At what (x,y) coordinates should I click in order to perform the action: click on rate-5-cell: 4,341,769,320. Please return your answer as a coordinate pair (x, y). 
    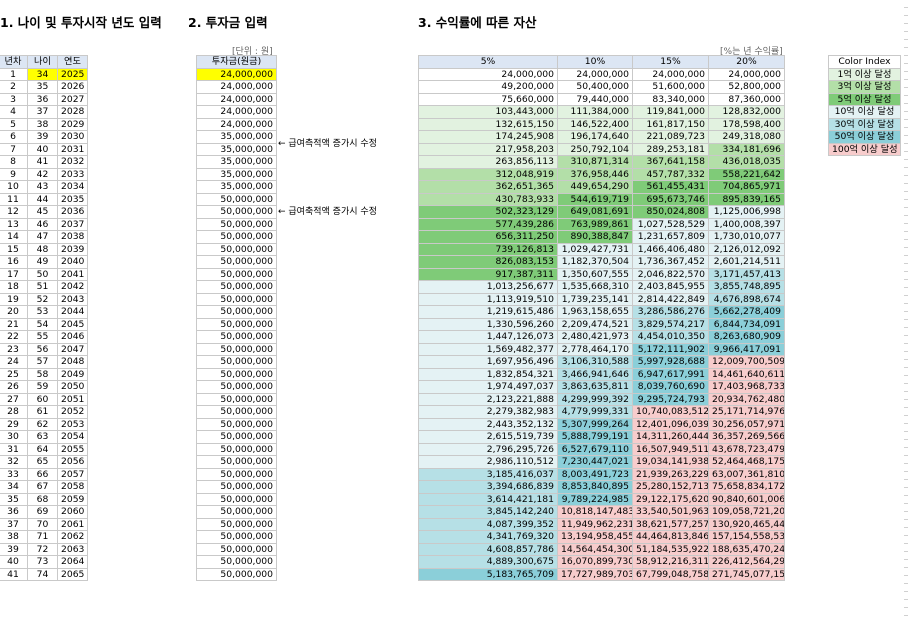
    Looking at the image, I should click on (488, 537).